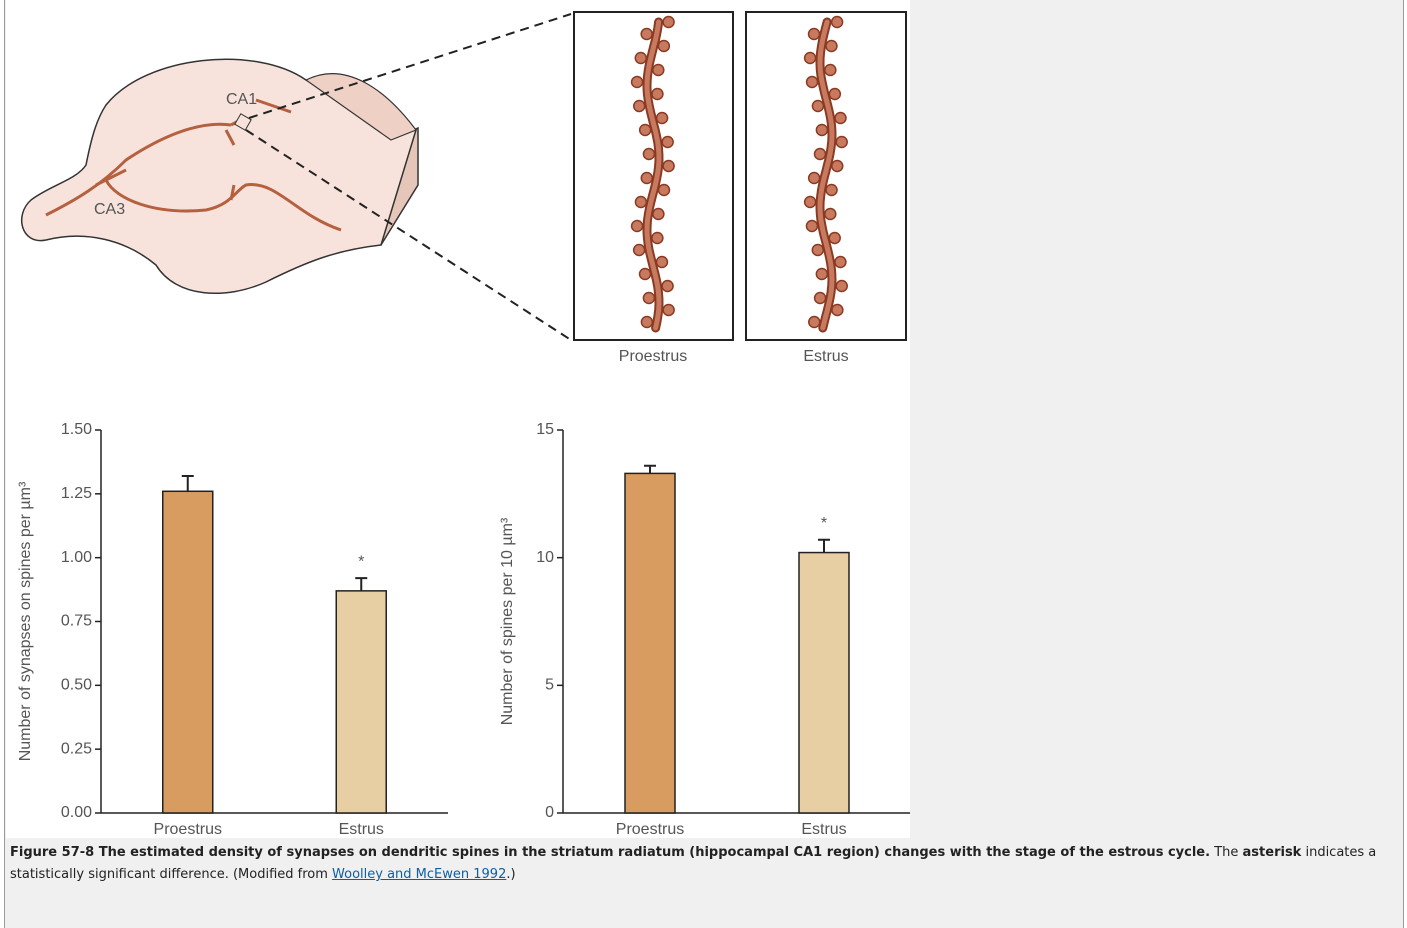  Describe the element at coordinates (825, 356) in the screenshot. I see `panel-label: Estrus` at that location.